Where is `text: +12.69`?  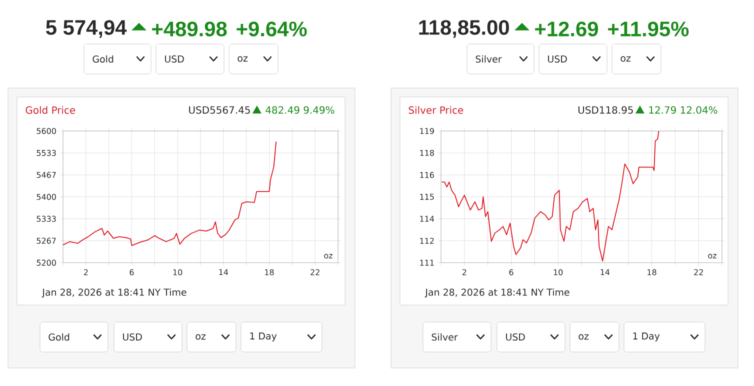 text: +12.69 is located at coordinates (566, 29).